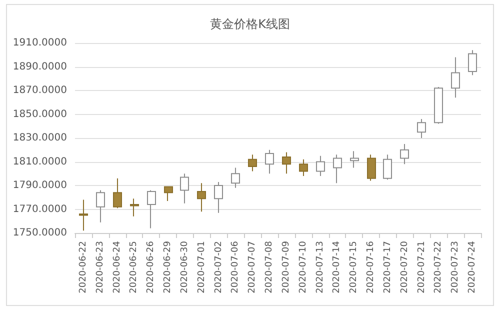 This screenshot has width=499, height=329. Describe the element at coordinates (473, 267) in the screenshot. I see `x-tick-label: 2020-07-24` at that location.